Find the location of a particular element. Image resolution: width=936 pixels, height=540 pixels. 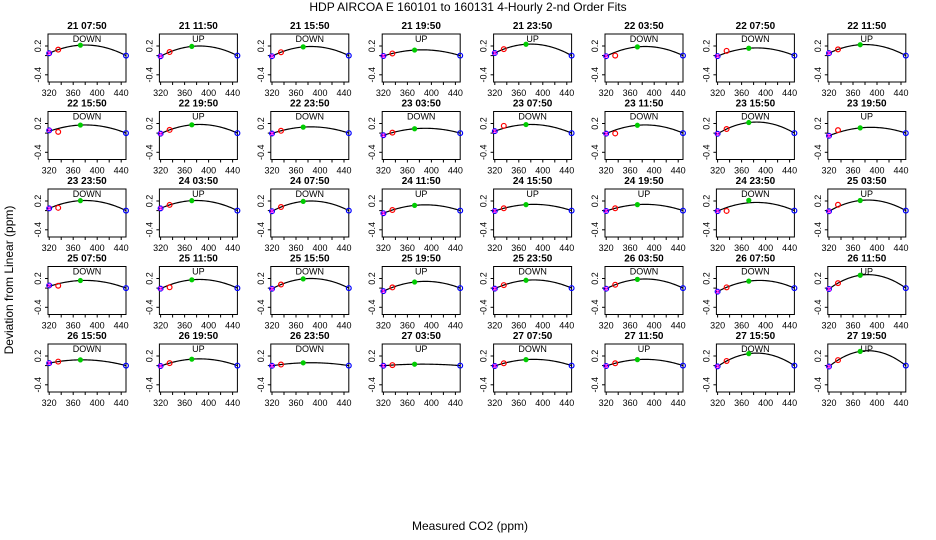

panel-time-label: 24 15:50 is located at coordinates (533, 181).